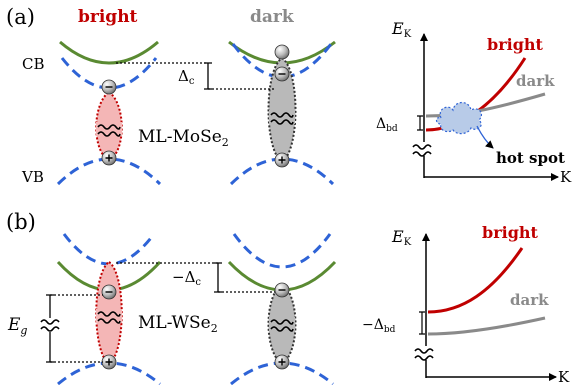 The image size is (574, 385). What do you see at coordinates (379, 326) in the screenshot?
I see `plot-b-gap-label: −Δbd` at bounding box center [379, 326].